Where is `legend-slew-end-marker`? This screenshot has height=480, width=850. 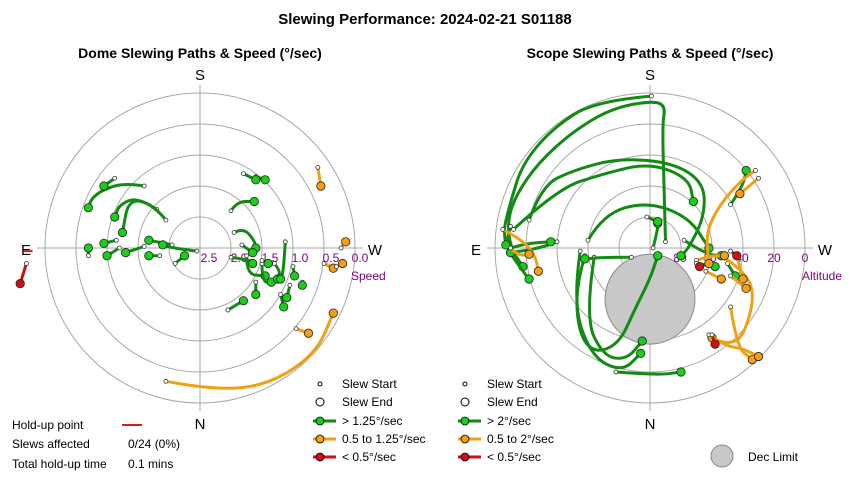 legend-slew-end-marker is located at coordinates (320, 402).